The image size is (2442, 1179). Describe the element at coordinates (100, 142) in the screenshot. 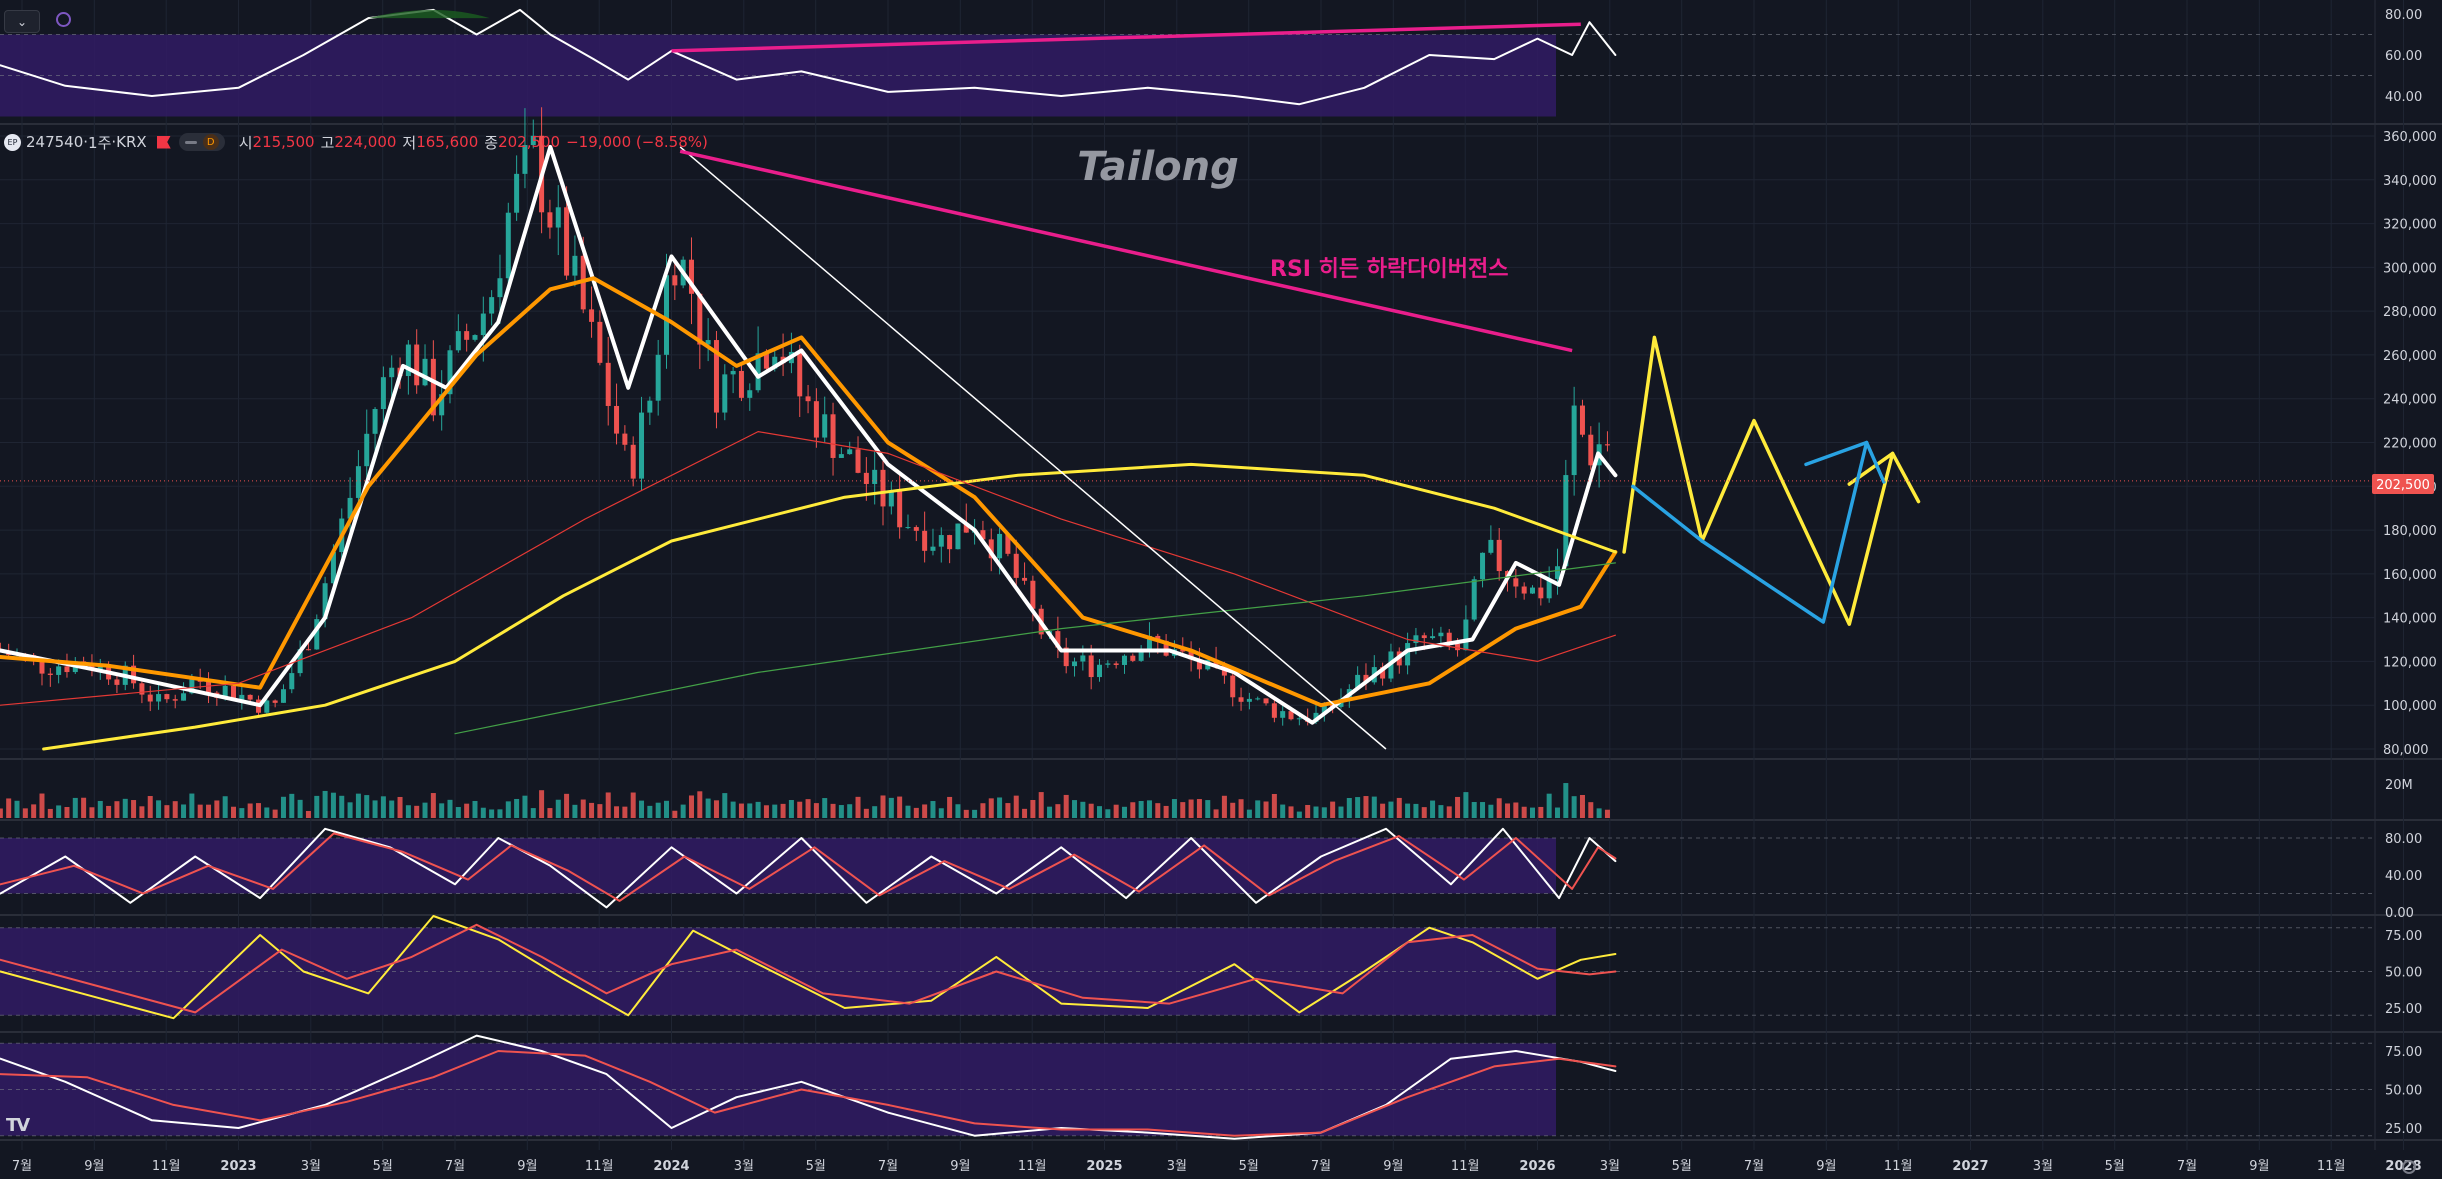

I see `symbol-interval: 1주` at that location.